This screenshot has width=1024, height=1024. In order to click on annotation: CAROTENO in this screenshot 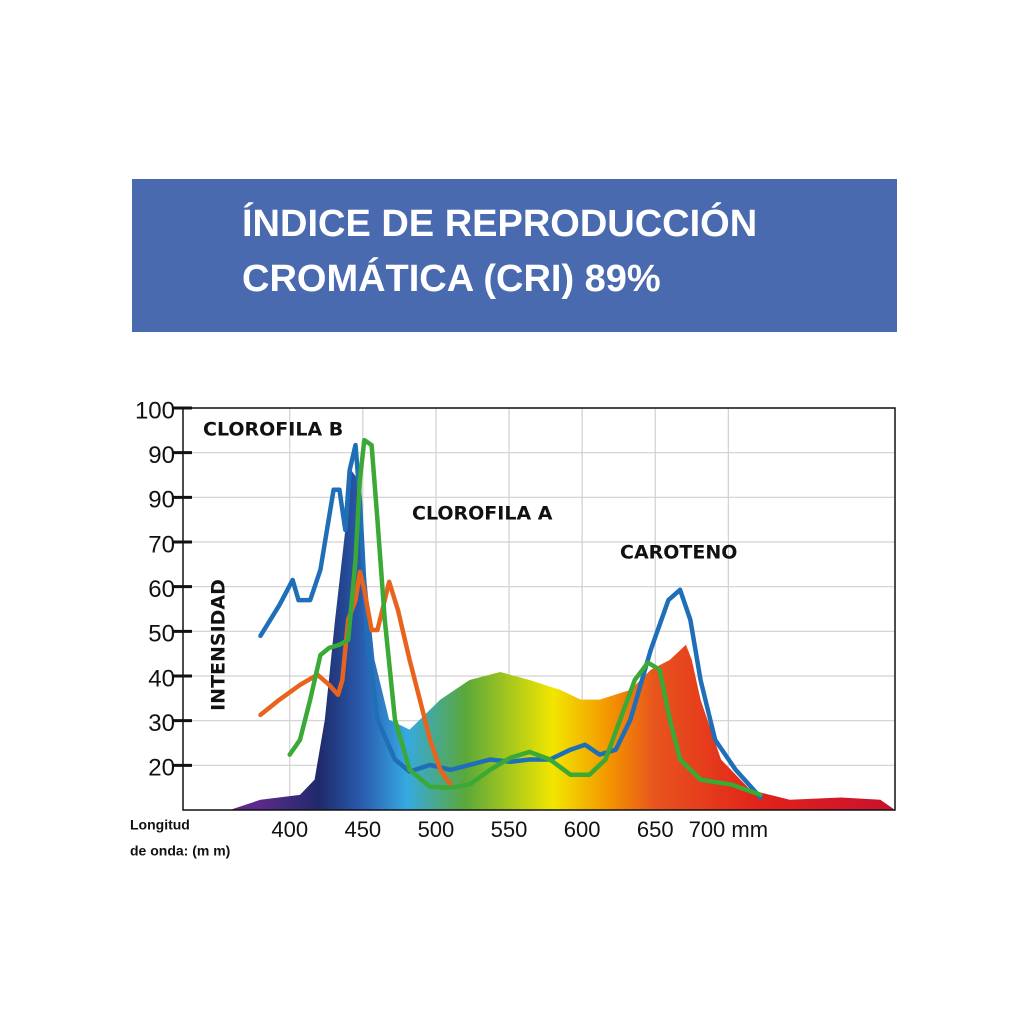, I will do `click(678, 553)`.